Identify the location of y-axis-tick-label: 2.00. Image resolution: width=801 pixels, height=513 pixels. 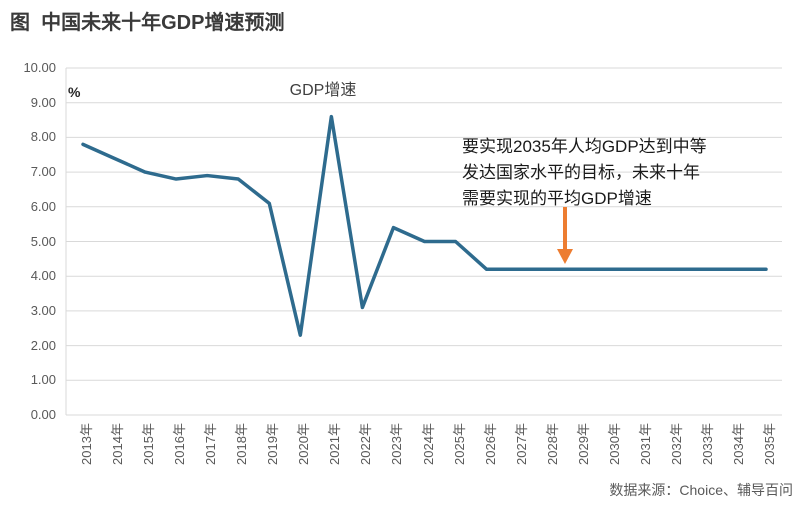
(43, 345).